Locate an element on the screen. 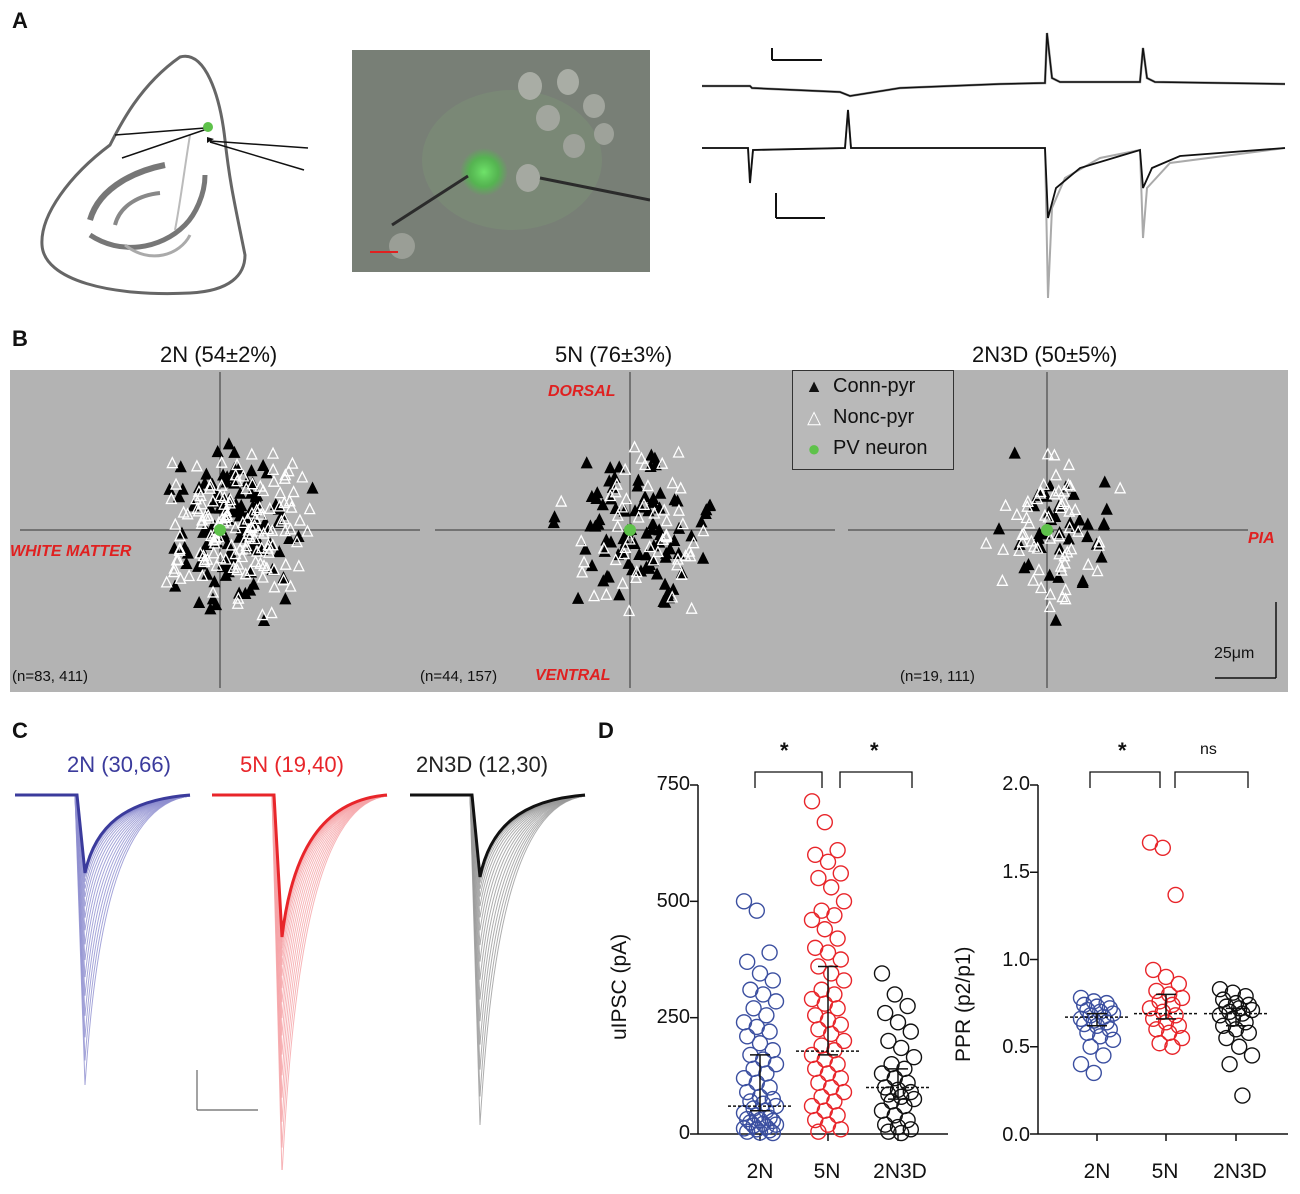  count-5n: (n=44, 157) is located at coordinates (459, 676).